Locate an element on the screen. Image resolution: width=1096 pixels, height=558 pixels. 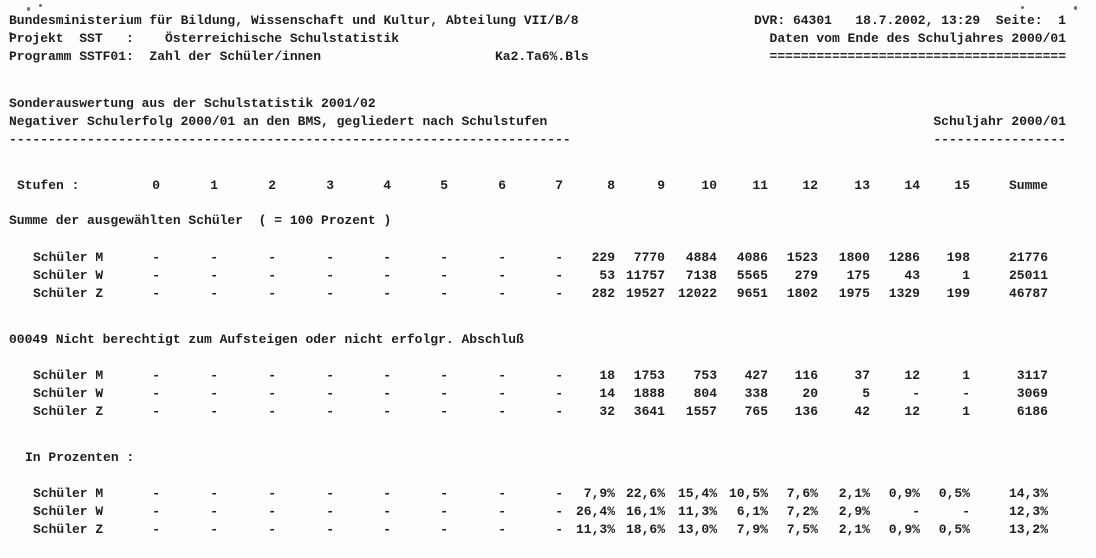
value-cell: 198 is located at coordinates (958, 257).